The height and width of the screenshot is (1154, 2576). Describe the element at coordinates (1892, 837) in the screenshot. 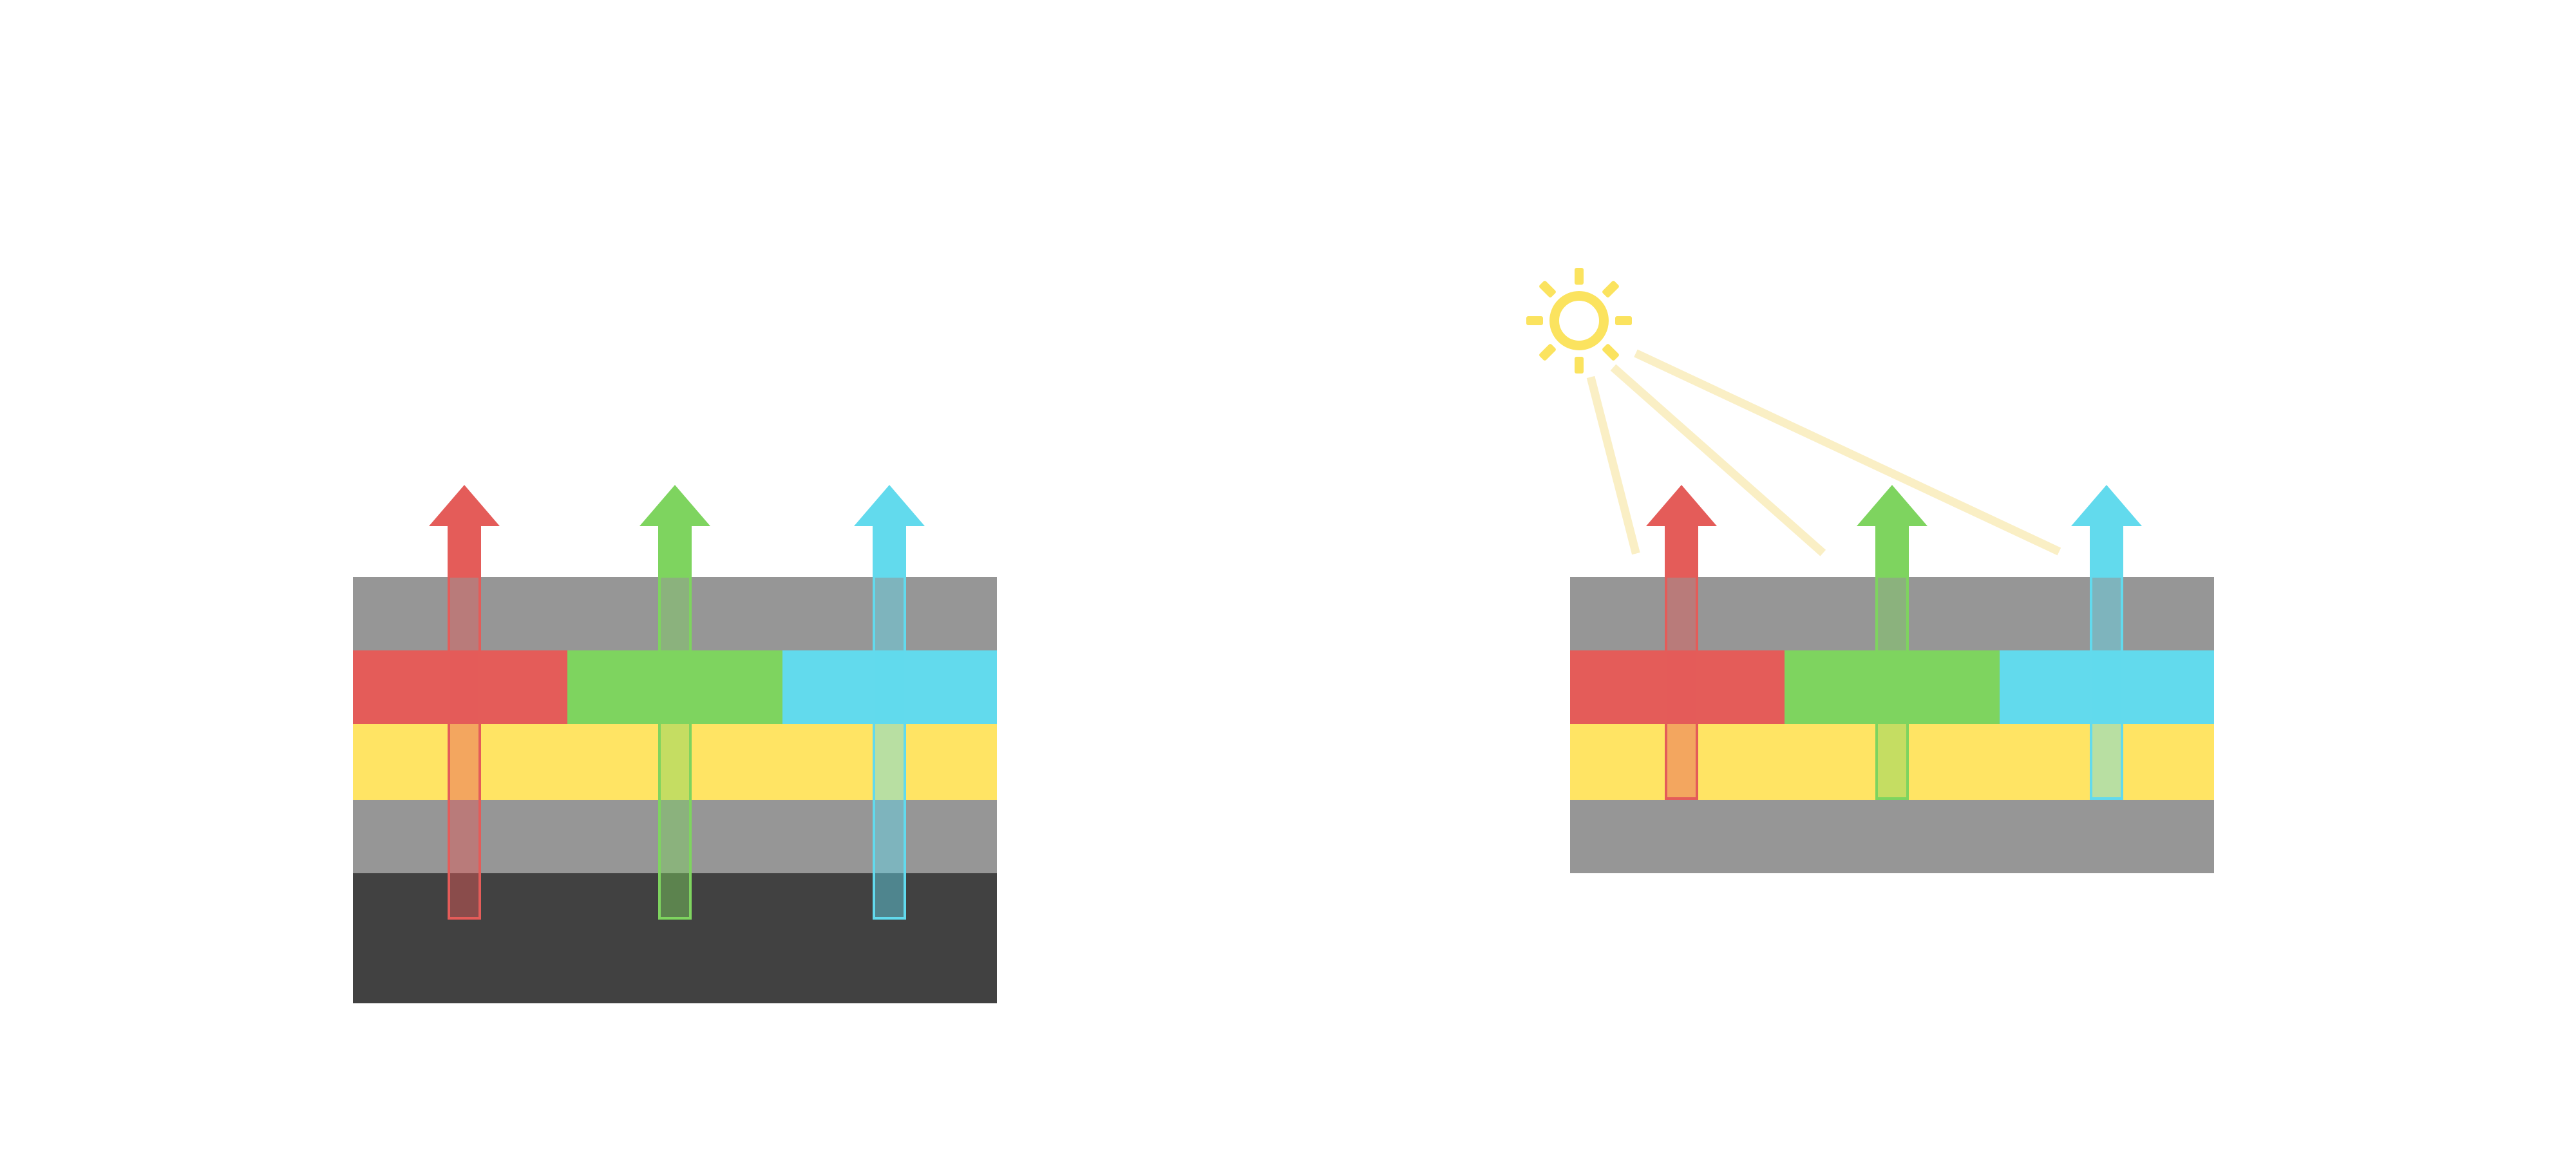

I see `gray-bottom-layer` at that location.